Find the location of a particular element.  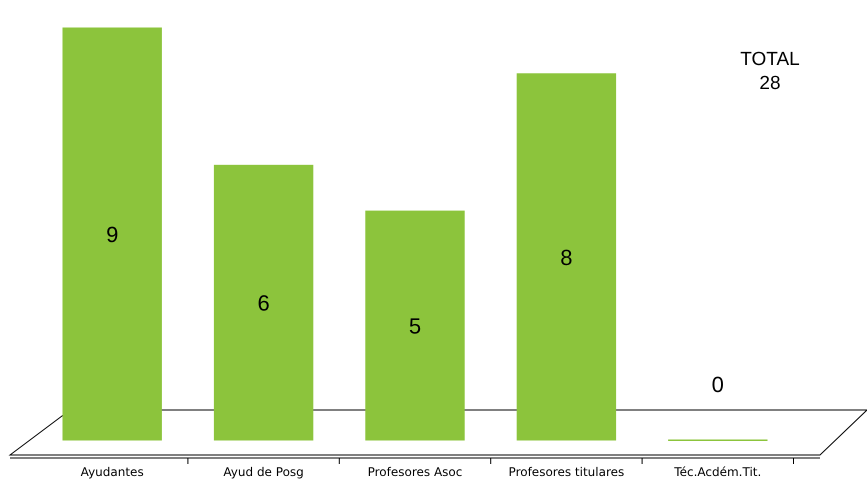

annotation: TOTAL 28 is located at coordinates (770, 71).